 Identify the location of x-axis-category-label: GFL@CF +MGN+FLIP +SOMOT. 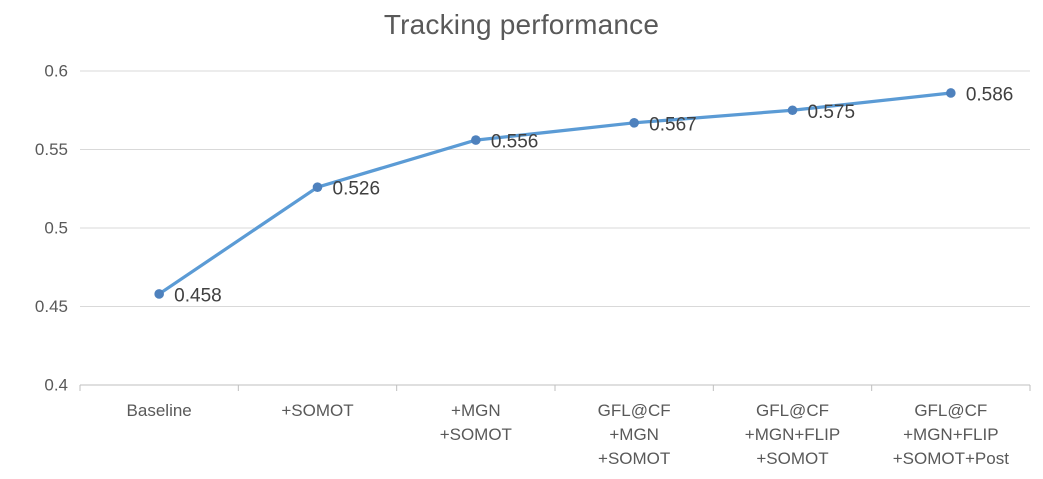
(792, 434).